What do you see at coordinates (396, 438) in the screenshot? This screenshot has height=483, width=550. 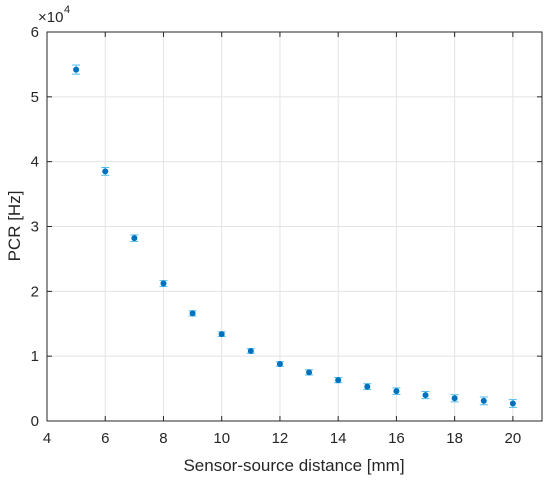 I see `x-tick-label: 16` at bounding box center [396, 438].